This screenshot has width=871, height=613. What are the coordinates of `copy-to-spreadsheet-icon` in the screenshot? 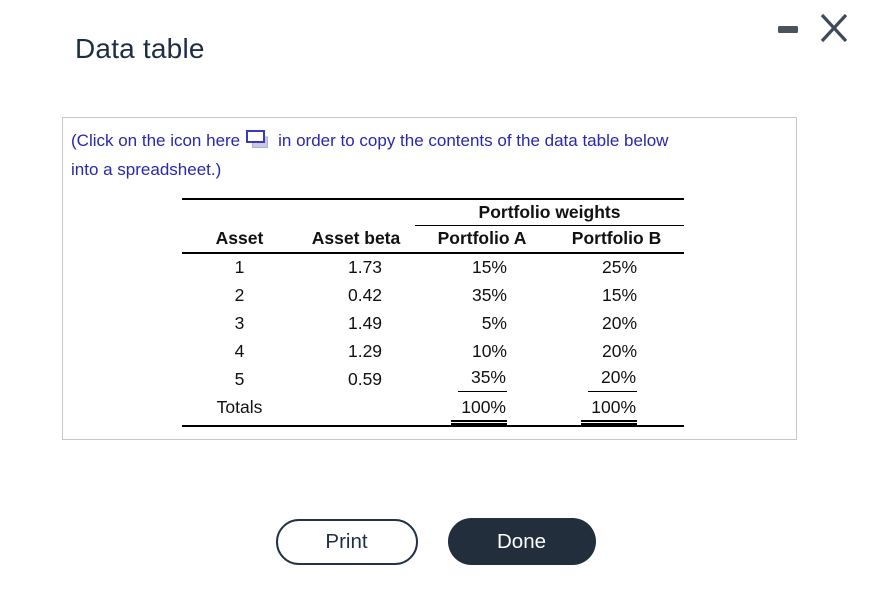 It's located at (257, 143).